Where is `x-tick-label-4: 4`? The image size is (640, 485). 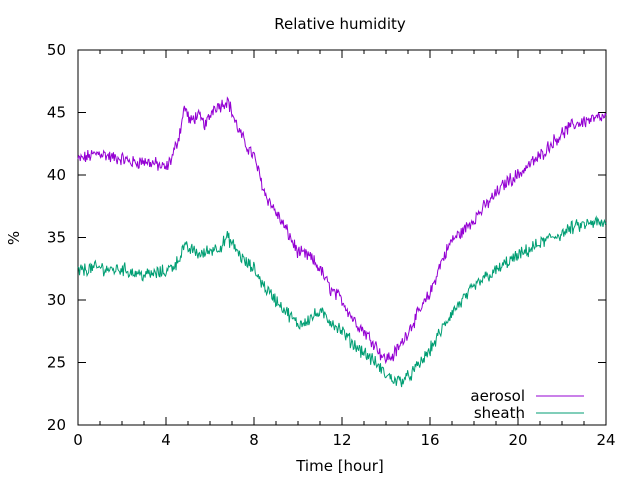 x-tick-label-4: 4 is located at coordinates (166, 440).